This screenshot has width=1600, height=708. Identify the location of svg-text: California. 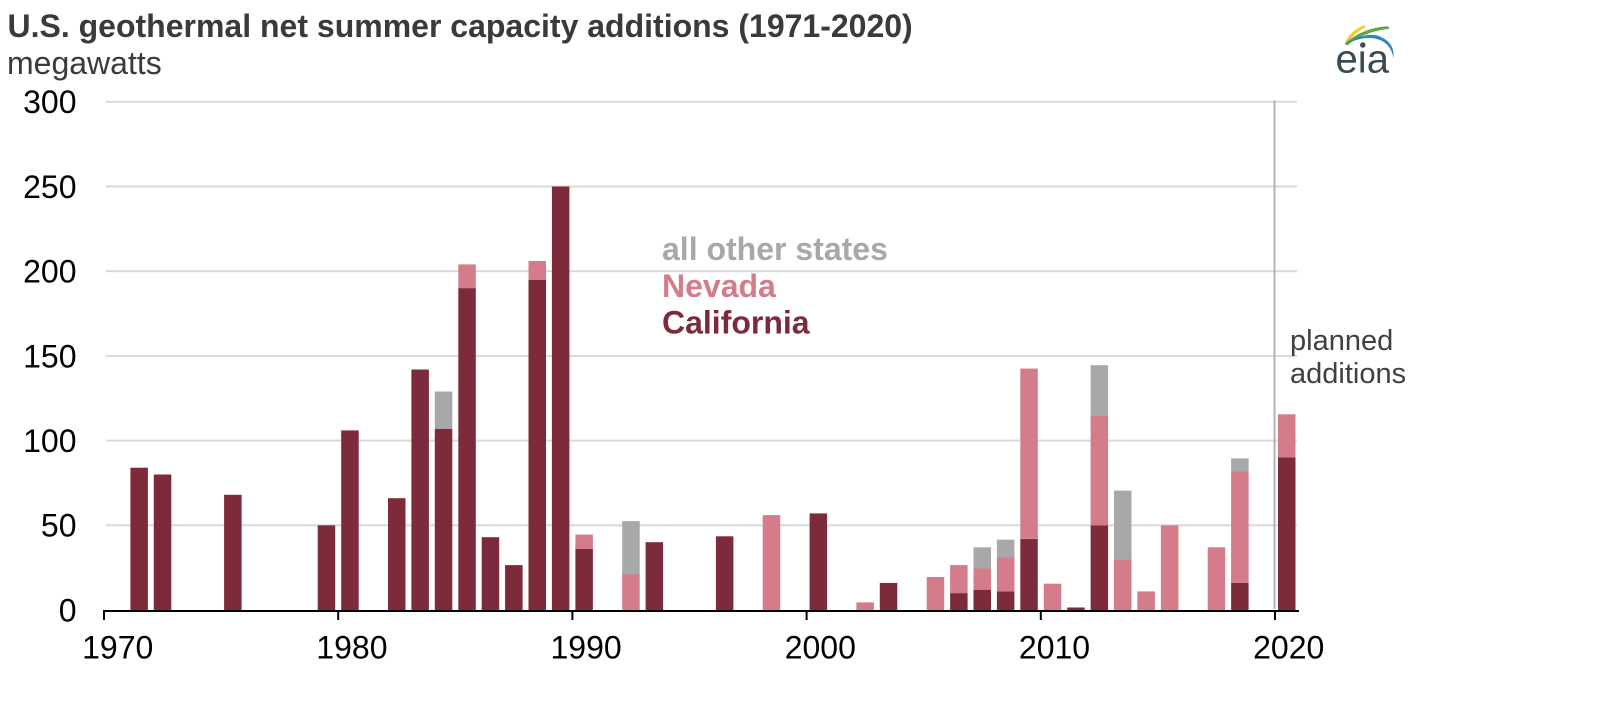
(736, 323).